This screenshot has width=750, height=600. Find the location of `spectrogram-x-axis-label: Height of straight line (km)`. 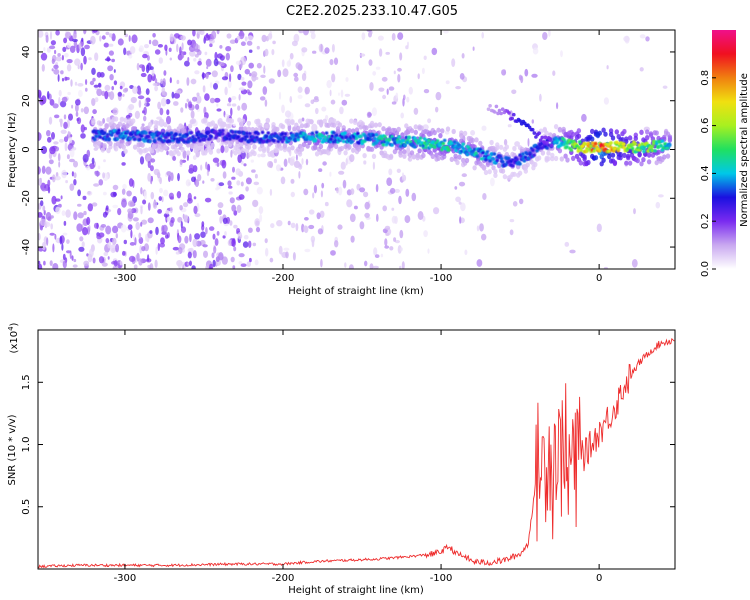

spectrogram-x-axis-label: Height of straight line (km) is located at coordinates (356, 291).